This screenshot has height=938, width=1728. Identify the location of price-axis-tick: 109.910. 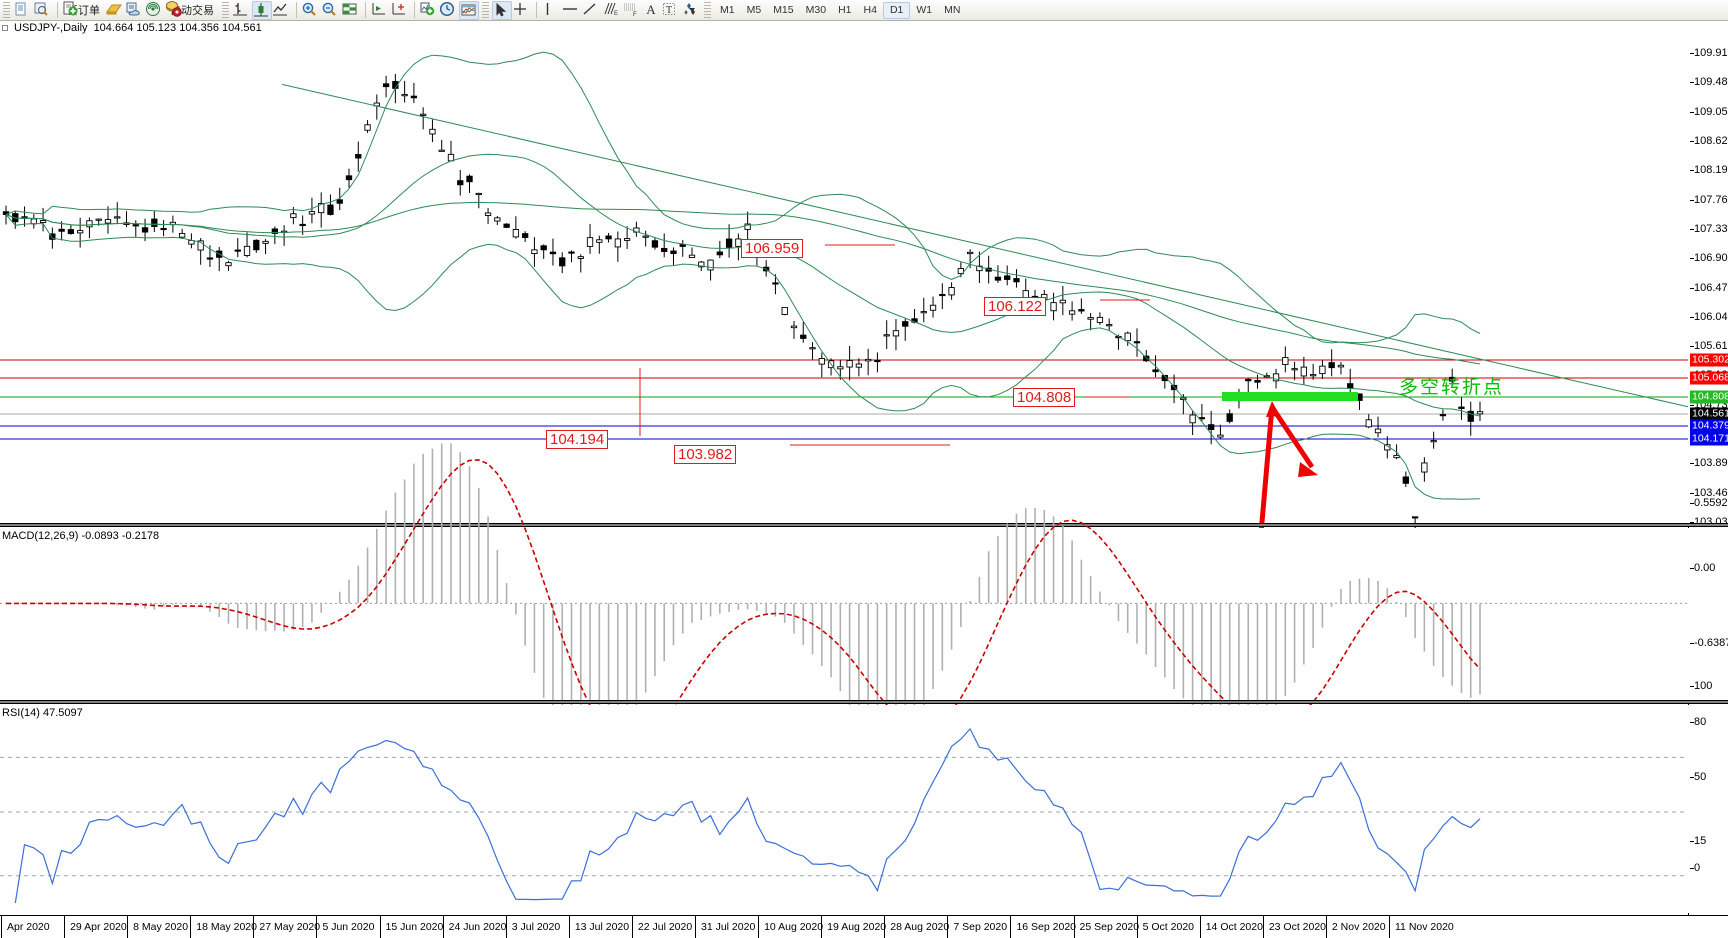
(1709, 53).